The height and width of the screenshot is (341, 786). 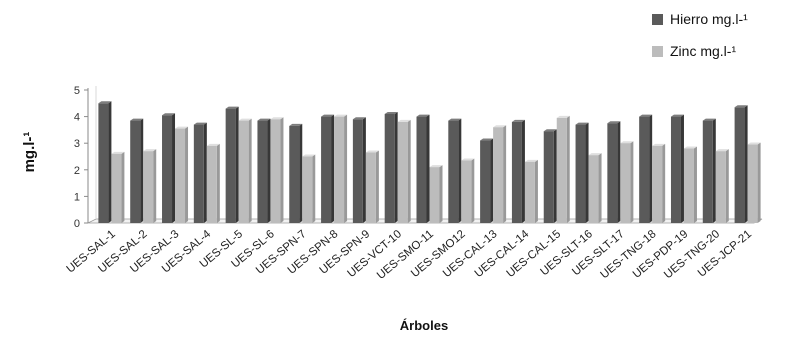 I want to click on y-axis-title: mg.l-¹, so click(x=29, y=152).